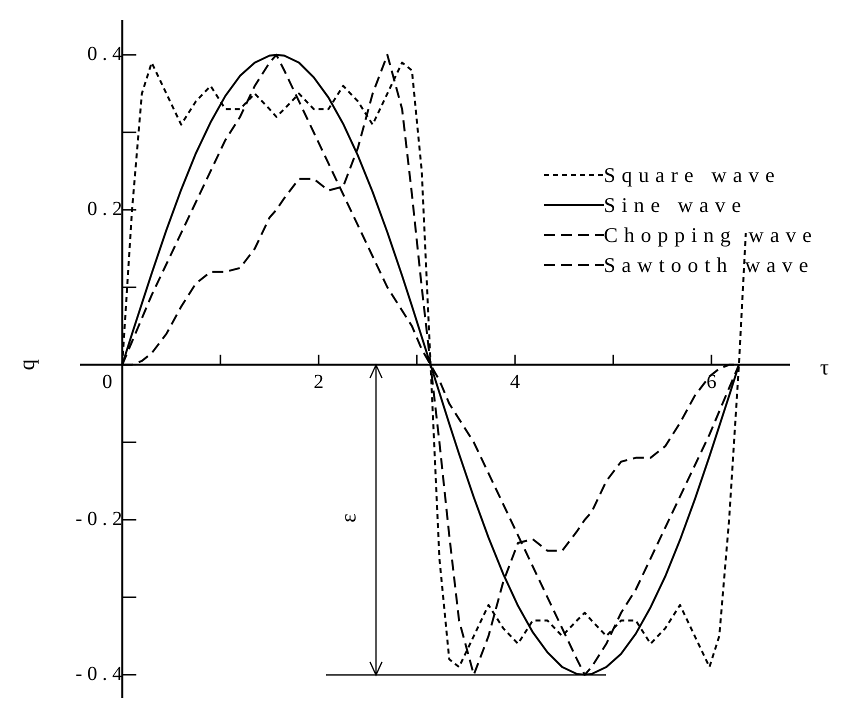  Describe the element at coordinates (99, 674) in the screenshot. I see `y-tick-label: - 0 . 4` at that location.